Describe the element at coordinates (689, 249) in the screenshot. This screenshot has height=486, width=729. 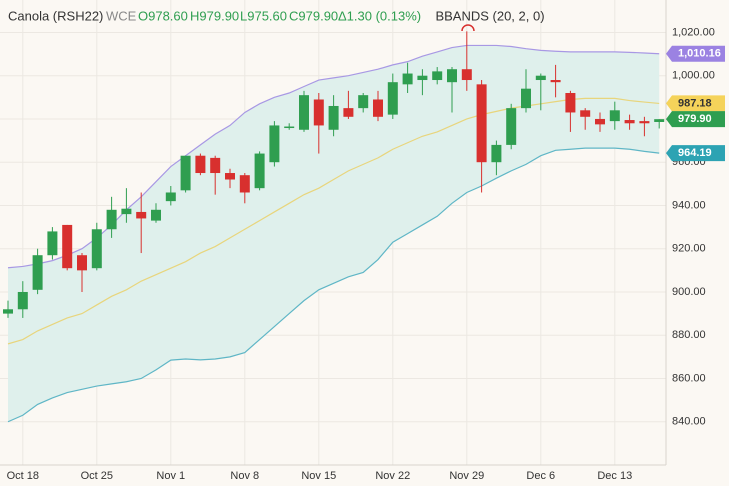
I see `y-tick-label: 920.00` at that location.